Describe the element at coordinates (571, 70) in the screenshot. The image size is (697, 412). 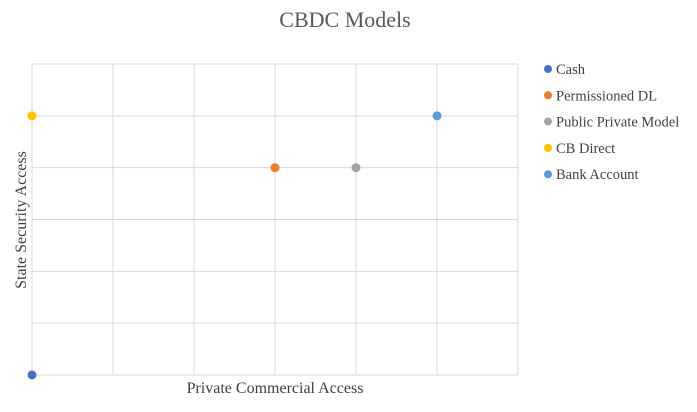
I see `legend-label: Cash` at that location.